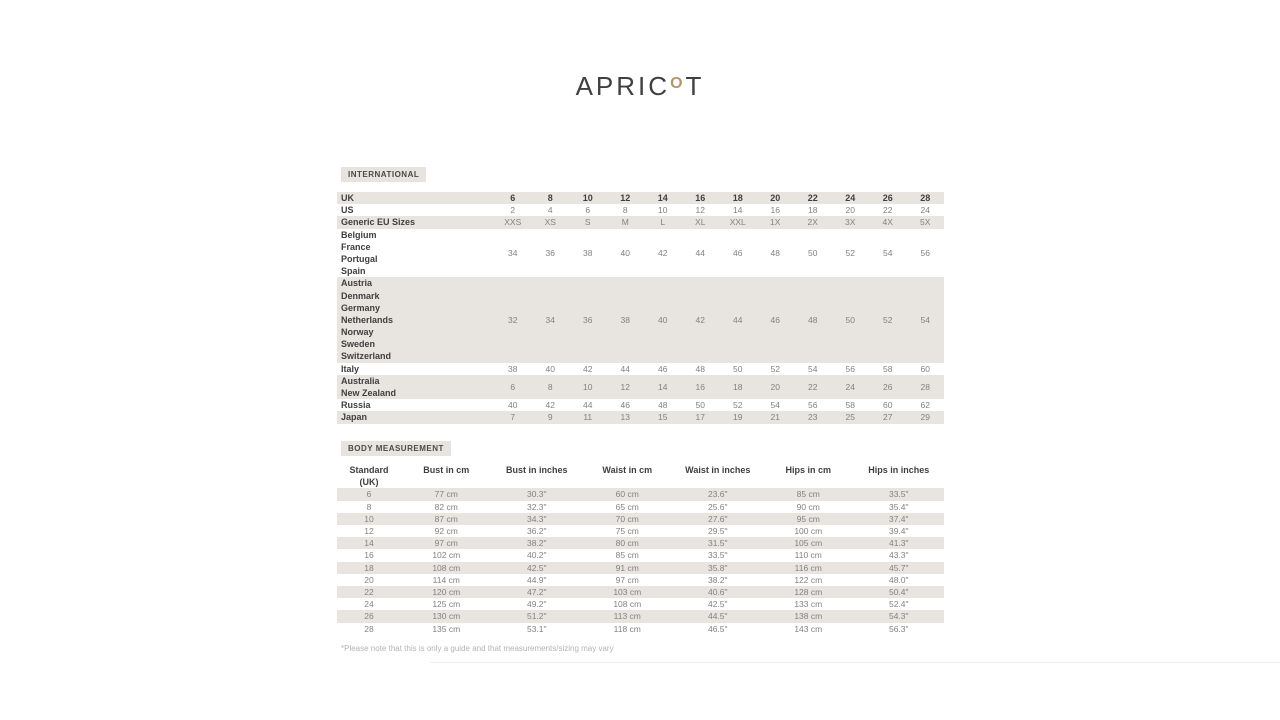  Describe the element at coordinates (446, 475) in the screenshot. I see `column-header: Bust in cm` at that location.